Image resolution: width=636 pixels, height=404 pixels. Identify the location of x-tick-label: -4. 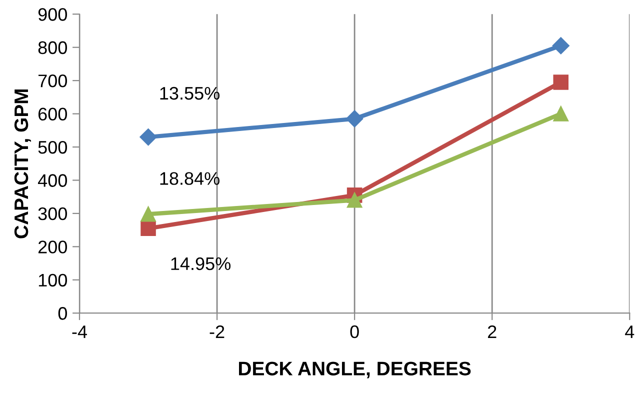
(79, 332).